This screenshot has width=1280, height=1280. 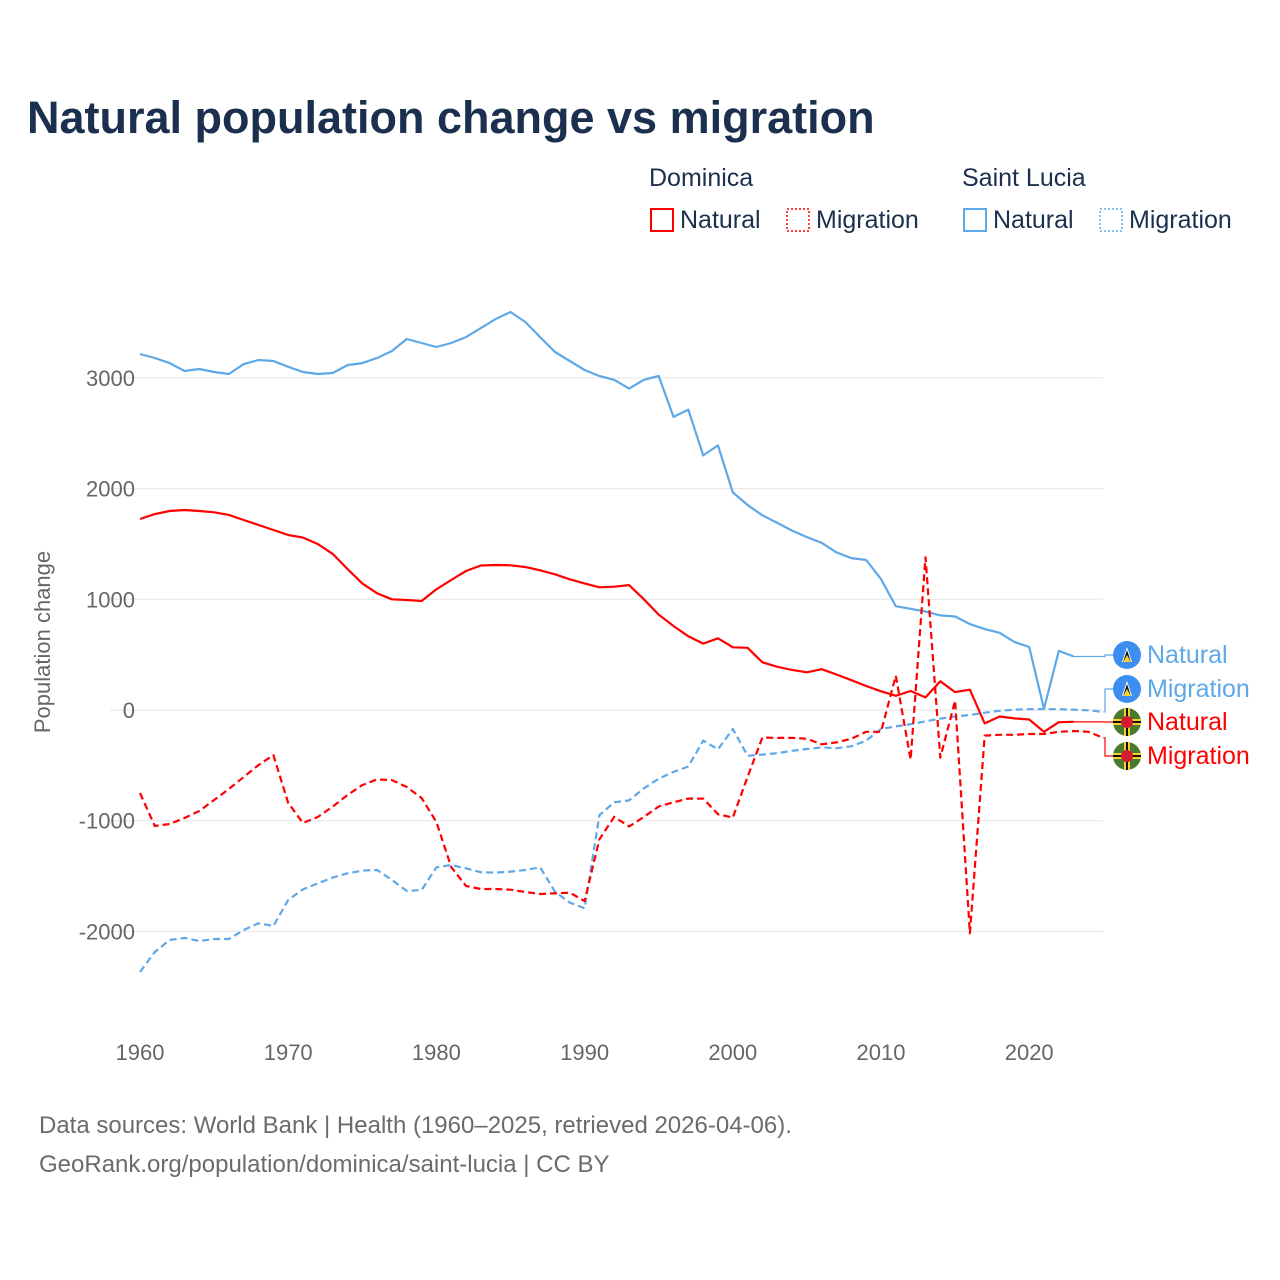 I want to click on end-labels: Natural Migration Natural Migration, so click(x=1161, y=705).